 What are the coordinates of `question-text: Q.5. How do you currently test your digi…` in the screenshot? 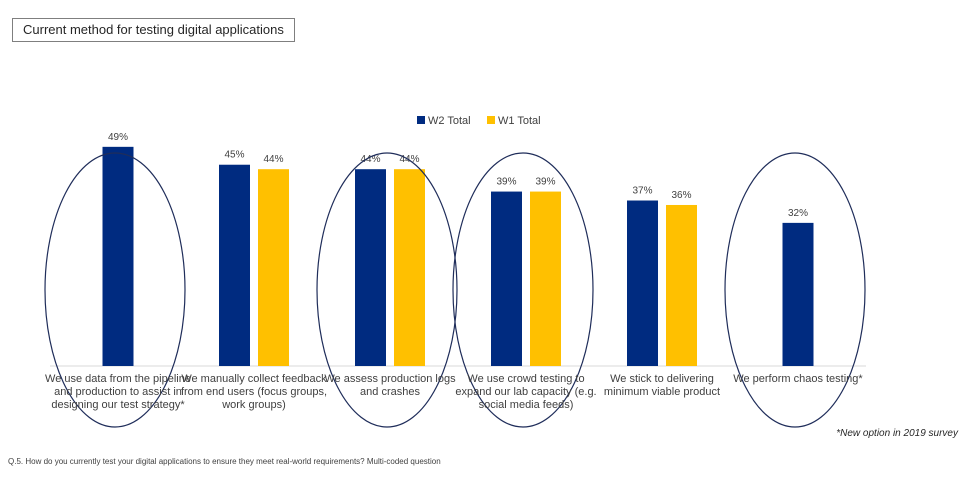 It's located at (224, 461).